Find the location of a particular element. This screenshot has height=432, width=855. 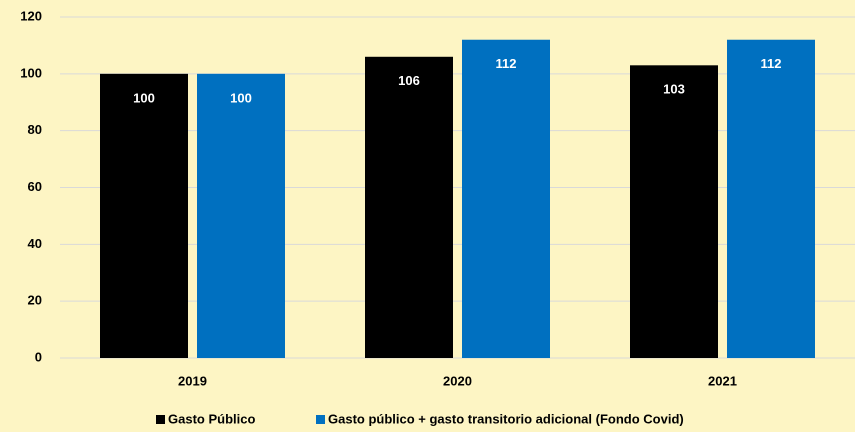

y-tick-label: 20 is located at coordinates (35, 300).